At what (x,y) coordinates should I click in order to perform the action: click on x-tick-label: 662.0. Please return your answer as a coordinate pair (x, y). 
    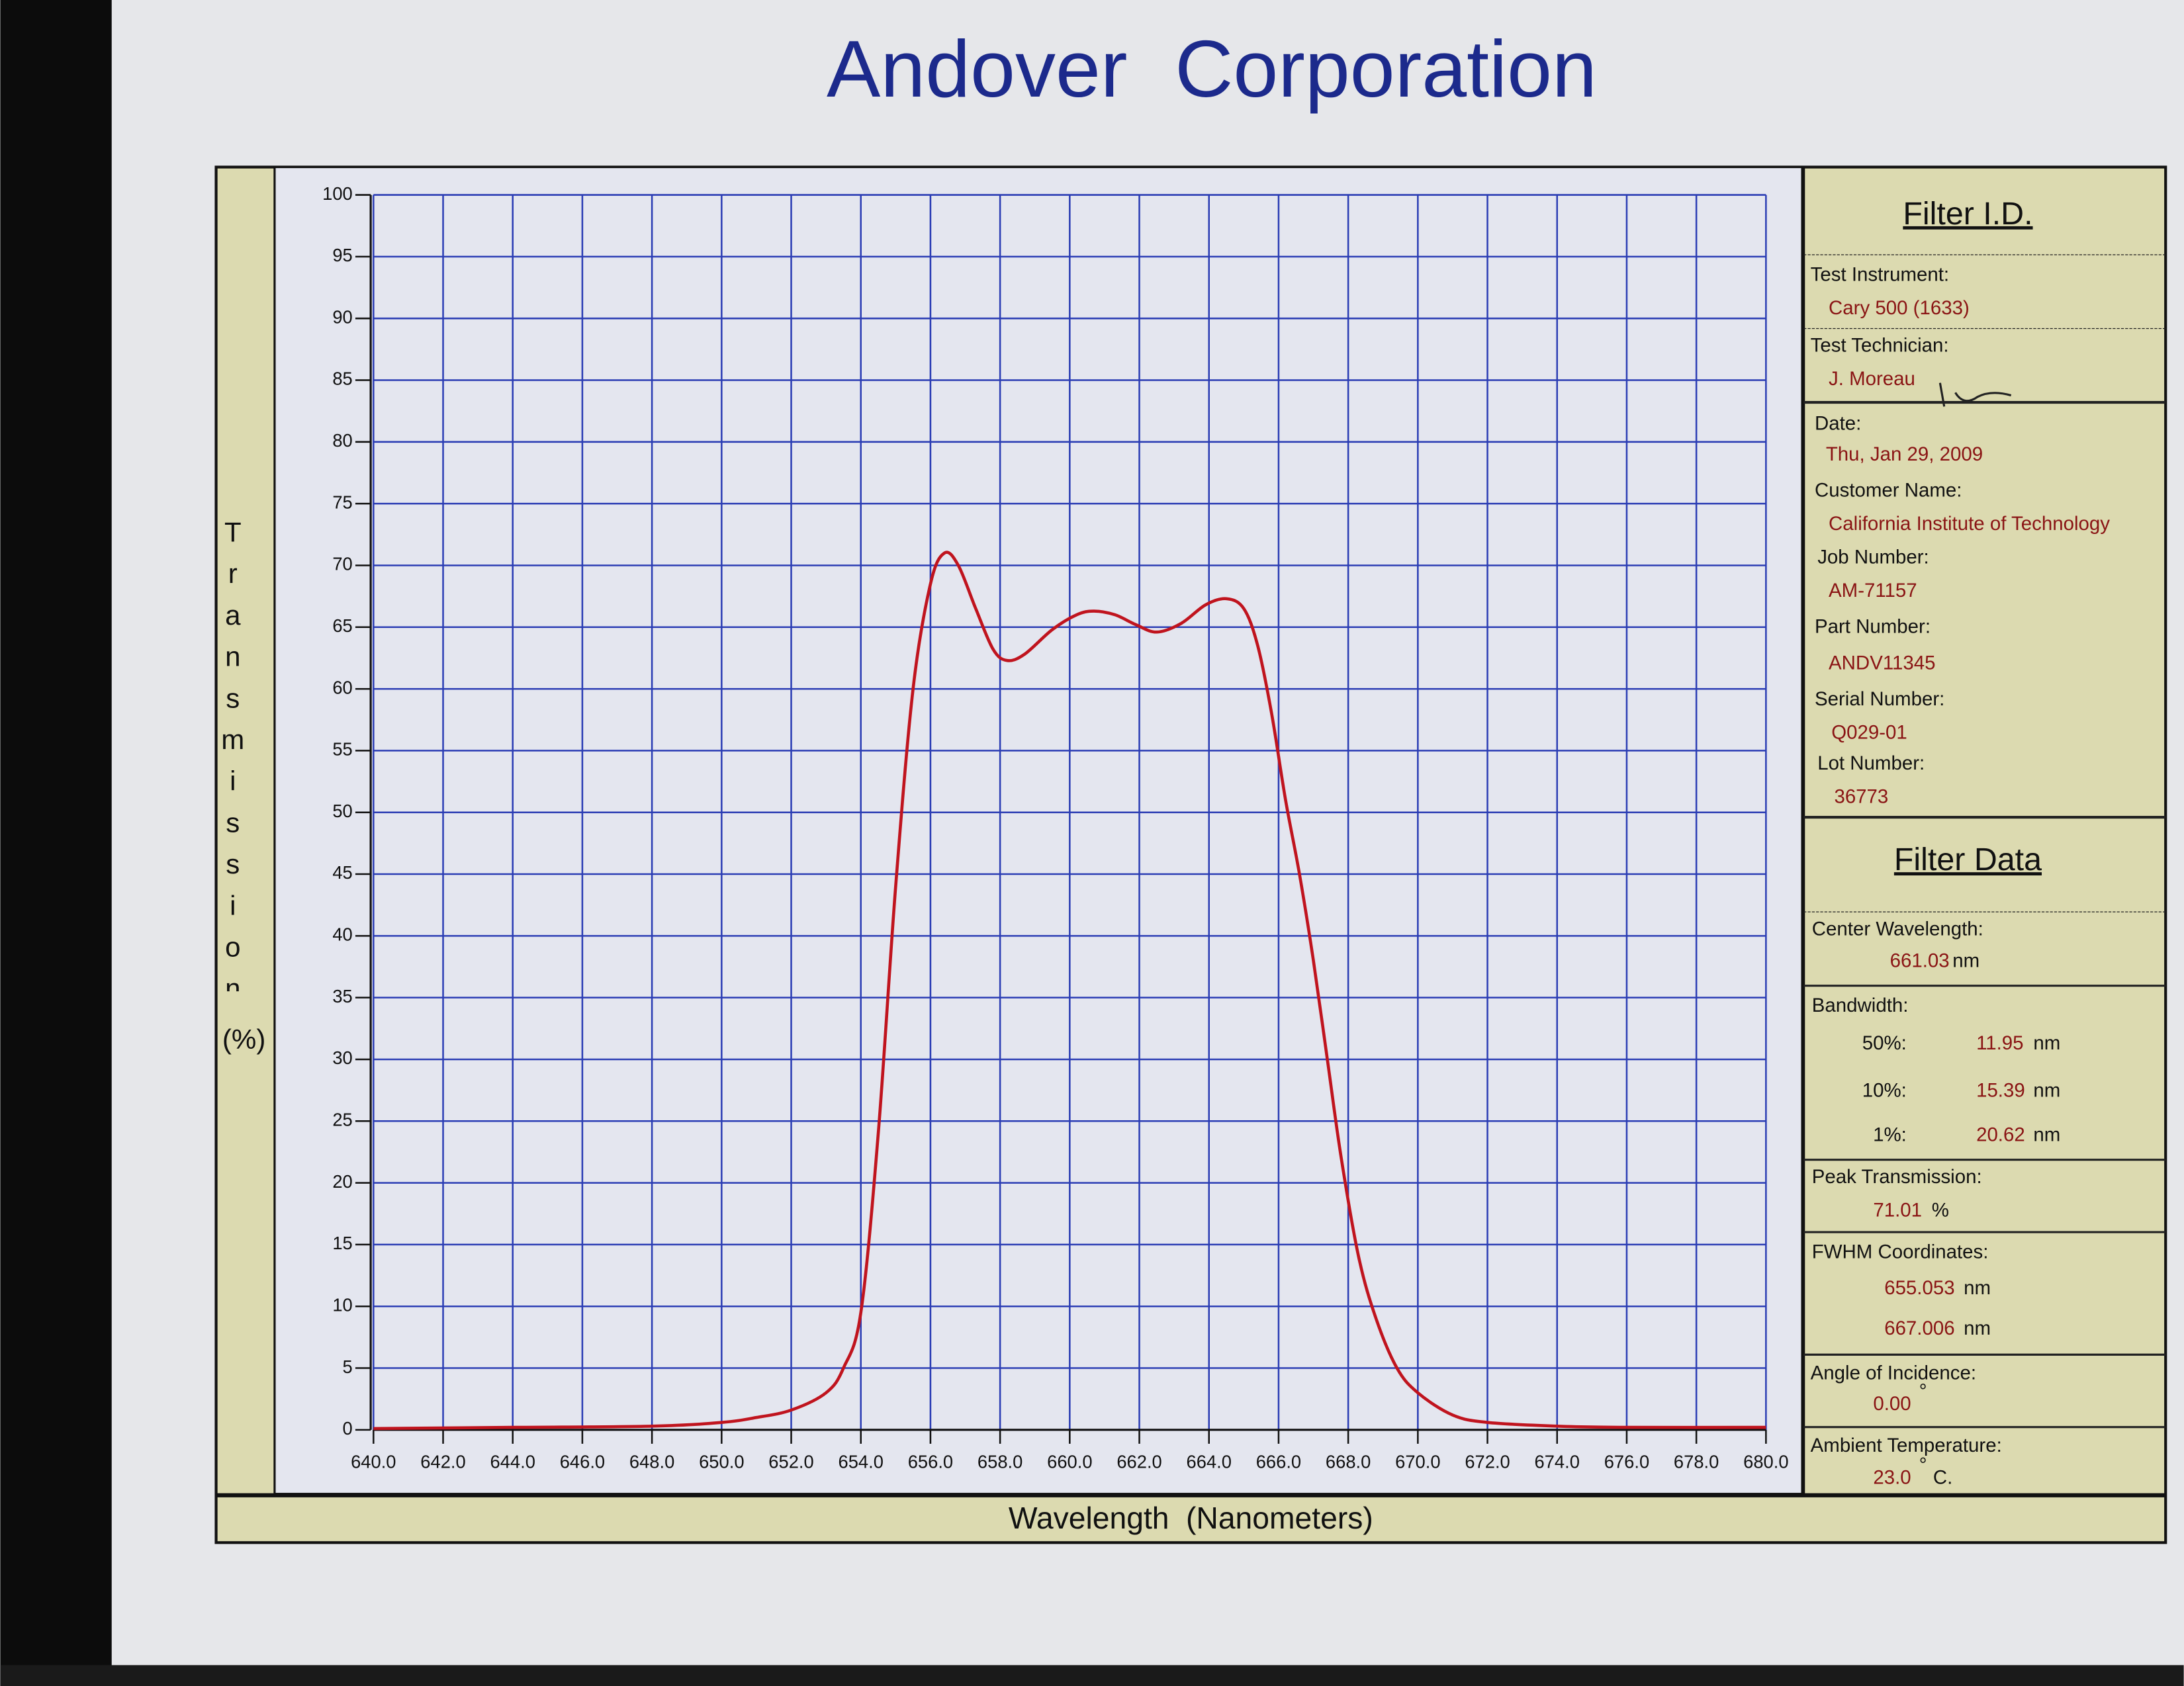
    Looking at the image, I should click on (1139, 1462).